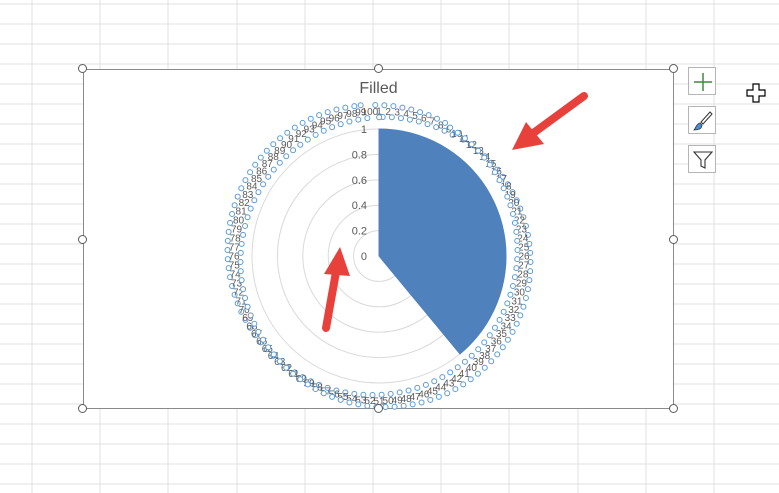 The height and width of the screenshot is (493, 779). I want to click on category-label-group: 24, so click(523, 237).